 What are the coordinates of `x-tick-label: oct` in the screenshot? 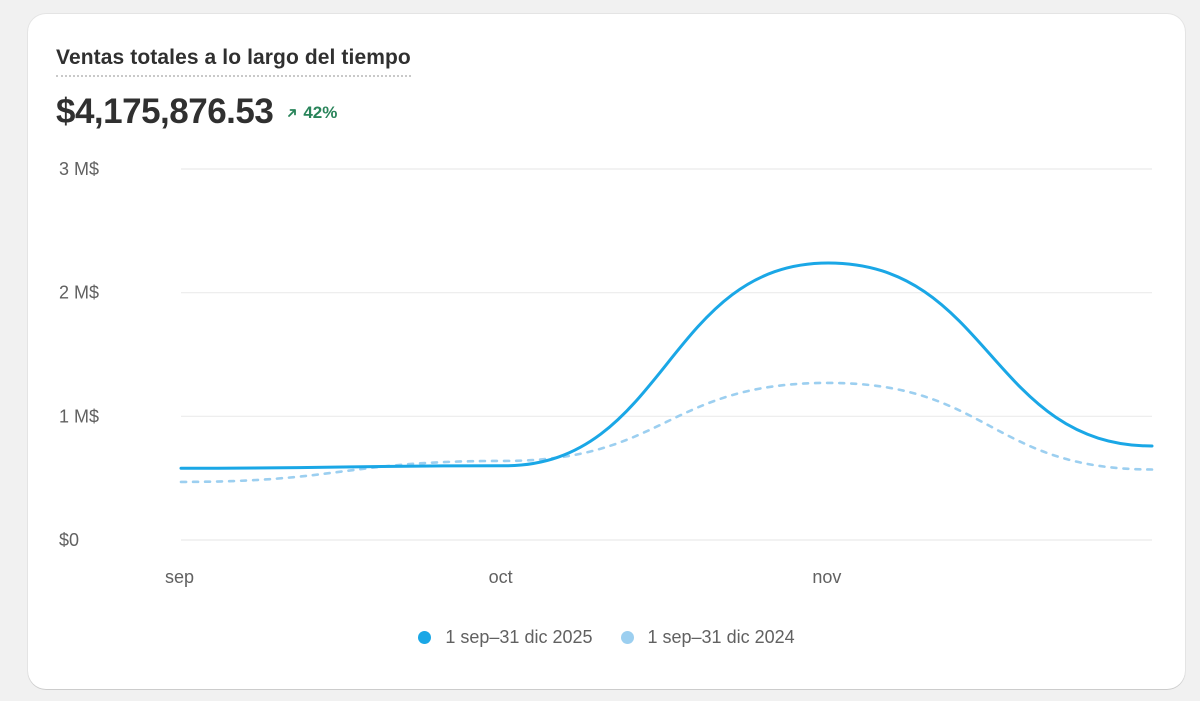 It's located at (501, 577).